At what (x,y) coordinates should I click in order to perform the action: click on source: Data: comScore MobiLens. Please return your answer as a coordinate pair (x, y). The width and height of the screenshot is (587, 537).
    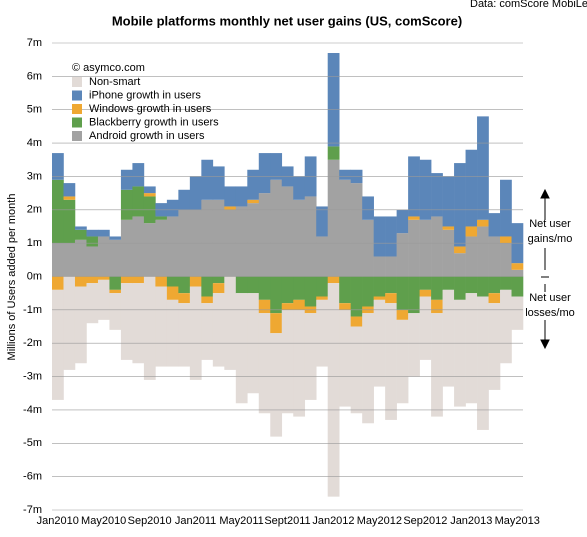
    Looking at the image, I should click on (528, 5).